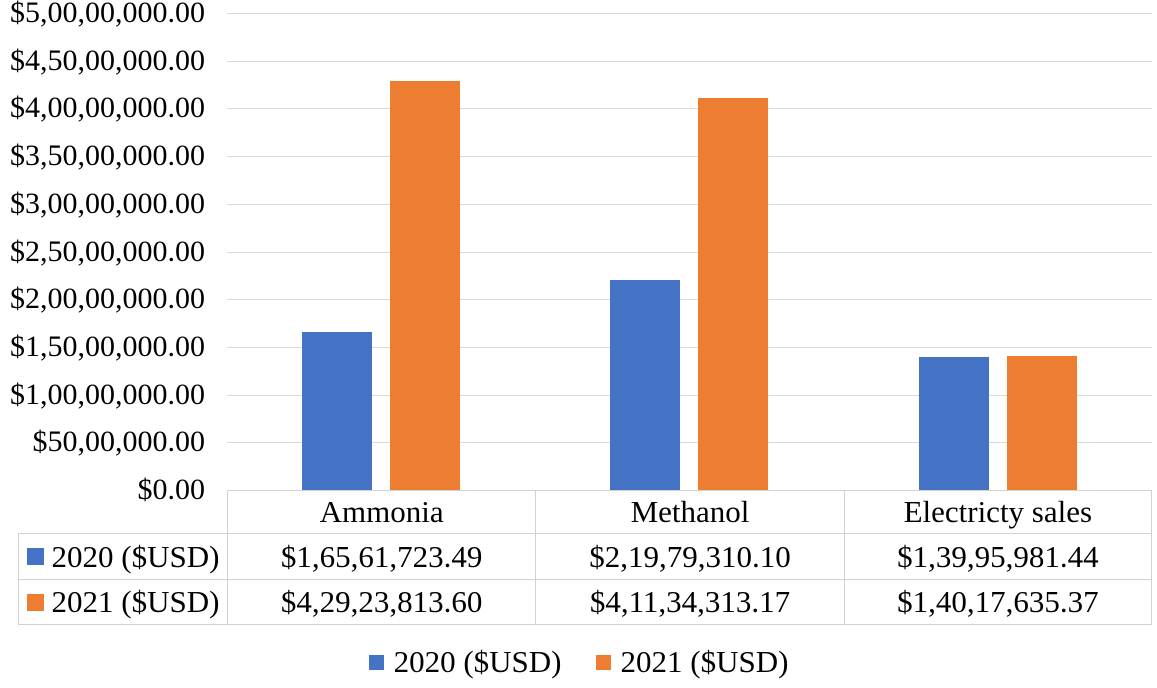 This screenshot has width=1157, height=688. Describe the element at coordinates (477, 661) in the screenshot. I see `legend-2020-label: 2020 ($USD)` at that location.